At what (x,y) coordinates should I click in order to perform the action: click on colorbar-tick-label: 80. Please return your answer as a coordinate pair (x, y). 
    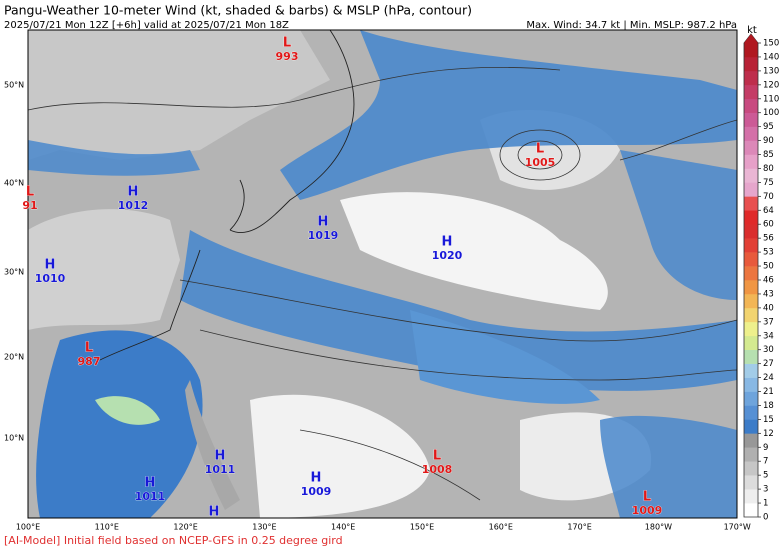
    Looking at the image, I should click on (768, 169).